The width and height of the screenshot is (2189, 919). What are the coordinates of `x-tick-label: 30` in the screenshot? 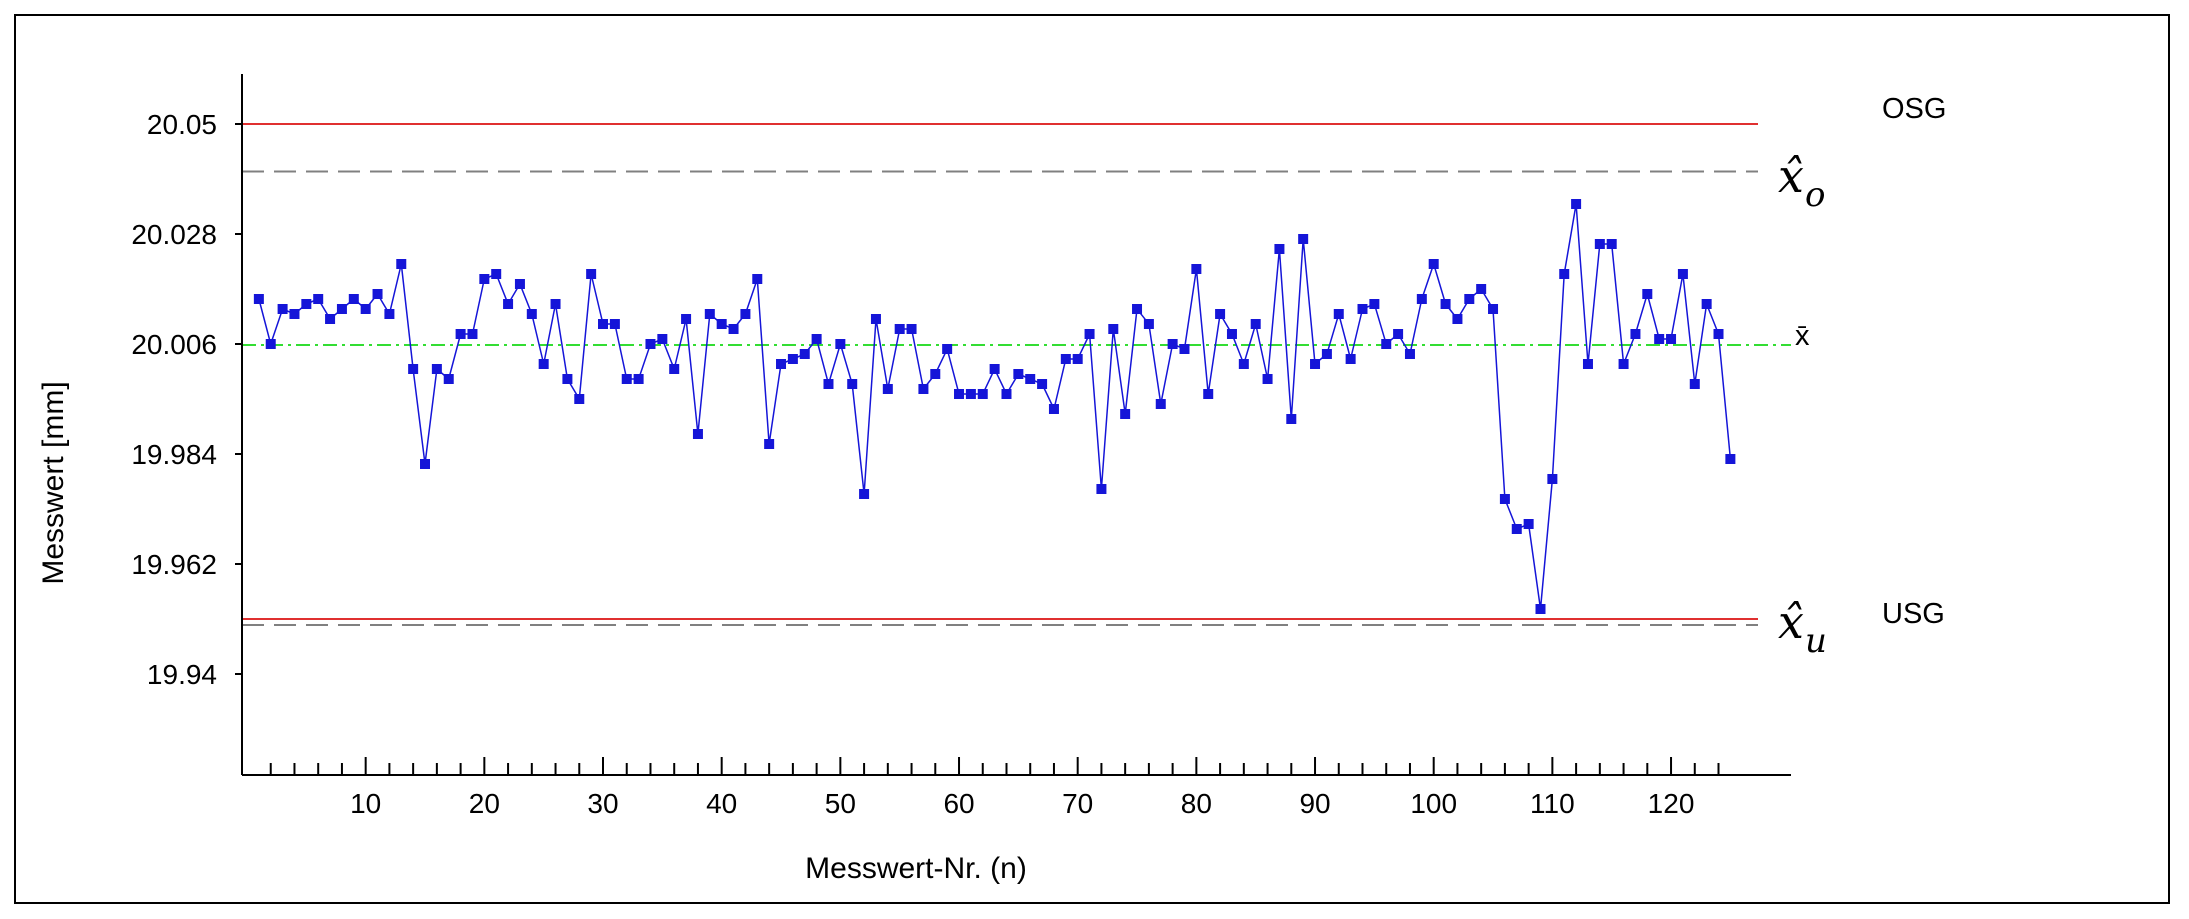 It's located at (602, 803).